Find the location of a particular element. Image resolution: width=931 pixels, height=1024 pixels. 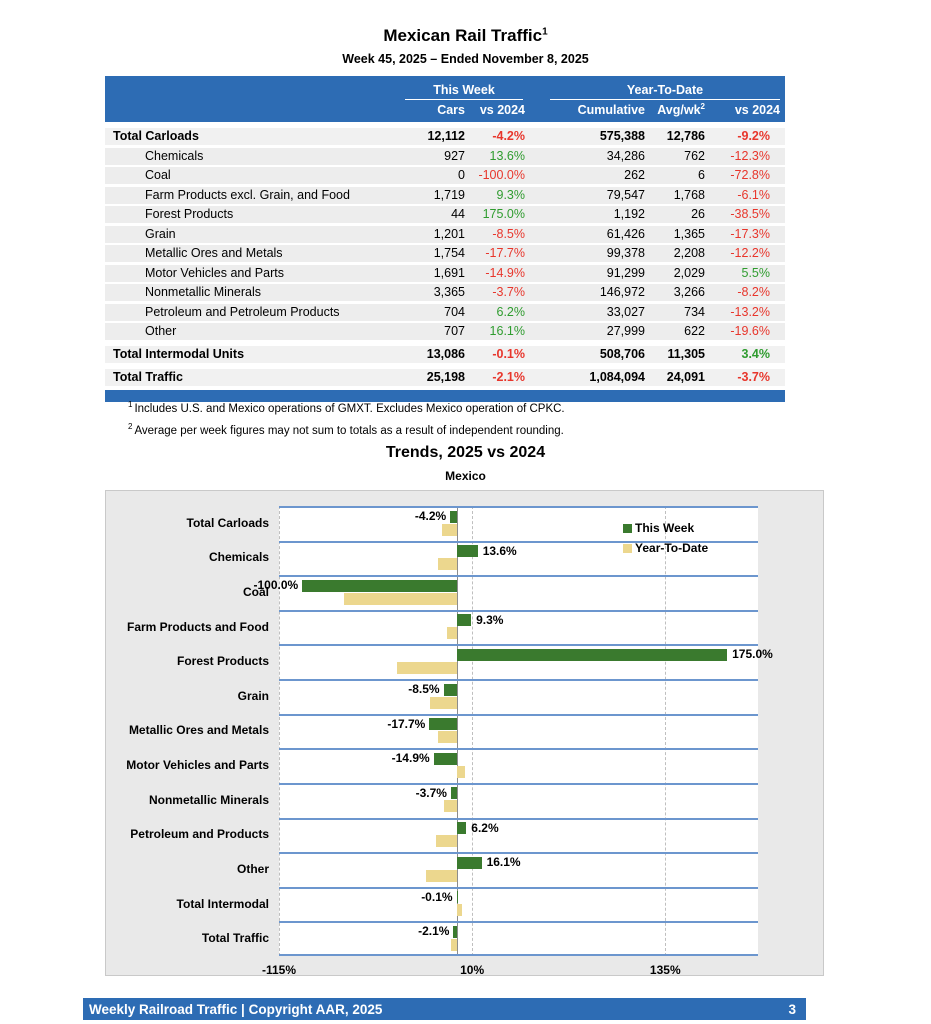

commodity-label: Farm Products excl. Grain, and Food is located at coordinates (247, 194).